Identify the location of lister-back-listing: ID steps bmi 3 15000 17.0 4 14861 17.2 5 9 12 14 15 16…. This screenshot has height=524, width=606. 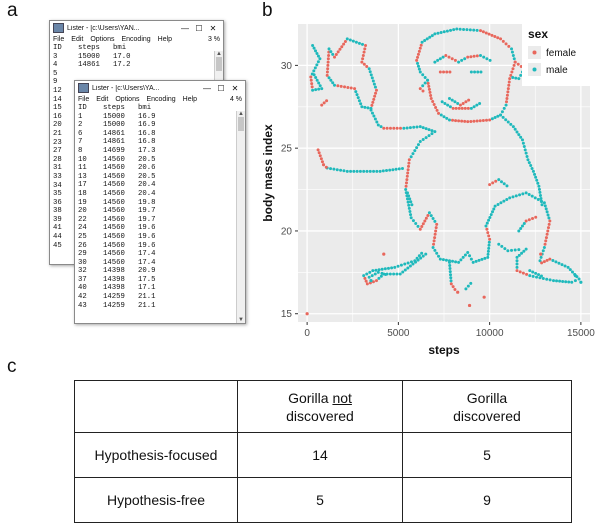
(136, 147).